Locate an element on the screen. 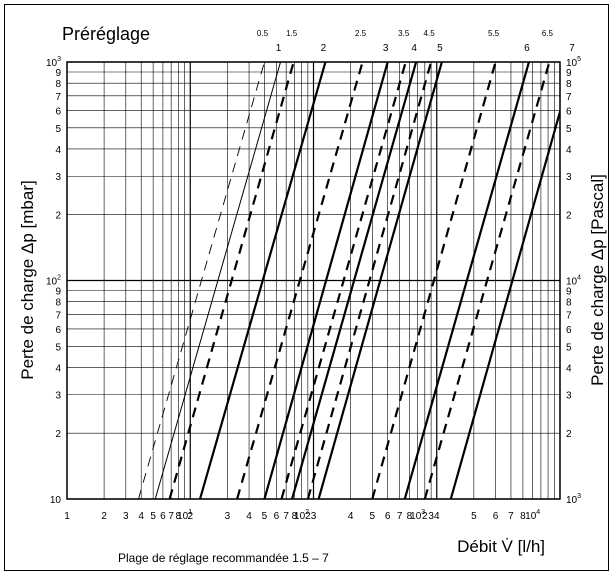 The height and width of the screenshot is (575, 613). curve-label-4: 4 is located at coordinates (414, 48).